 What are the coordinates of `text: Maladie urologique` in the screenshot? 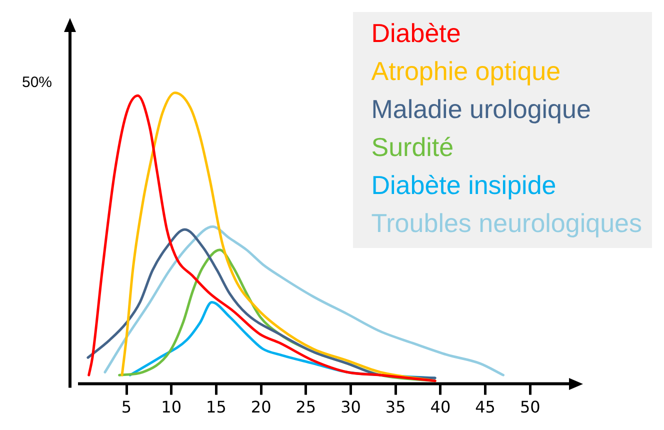 It's located at (481, 109).